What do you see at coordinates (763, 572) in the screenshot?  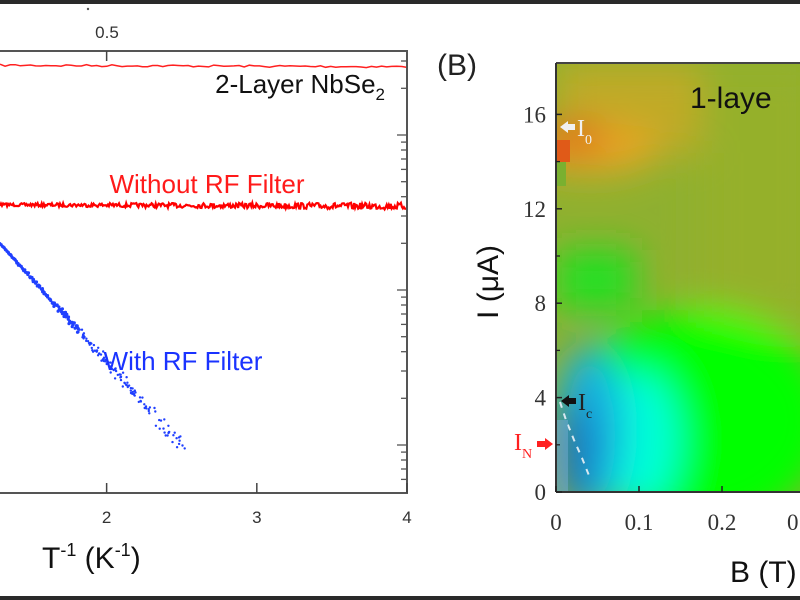 I see `panel-b-x-axis-label: B (T)` at bounding box center [763, 572].